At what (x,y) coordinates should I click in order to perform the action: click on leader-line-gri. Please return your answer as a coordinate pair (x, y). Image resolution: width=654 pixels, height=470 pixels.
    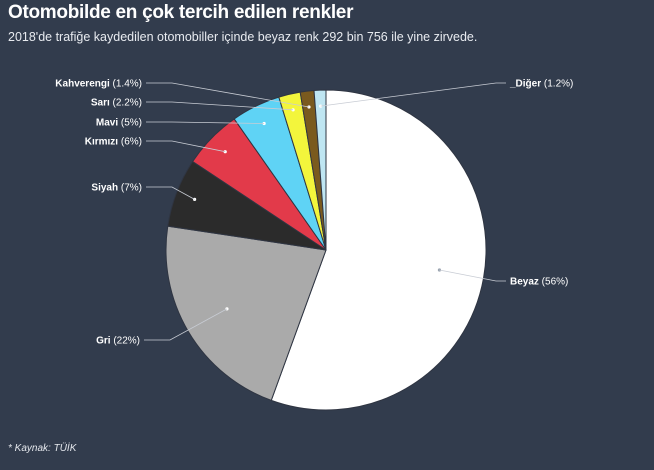
    Looking at the image, I should click on (186, 324).